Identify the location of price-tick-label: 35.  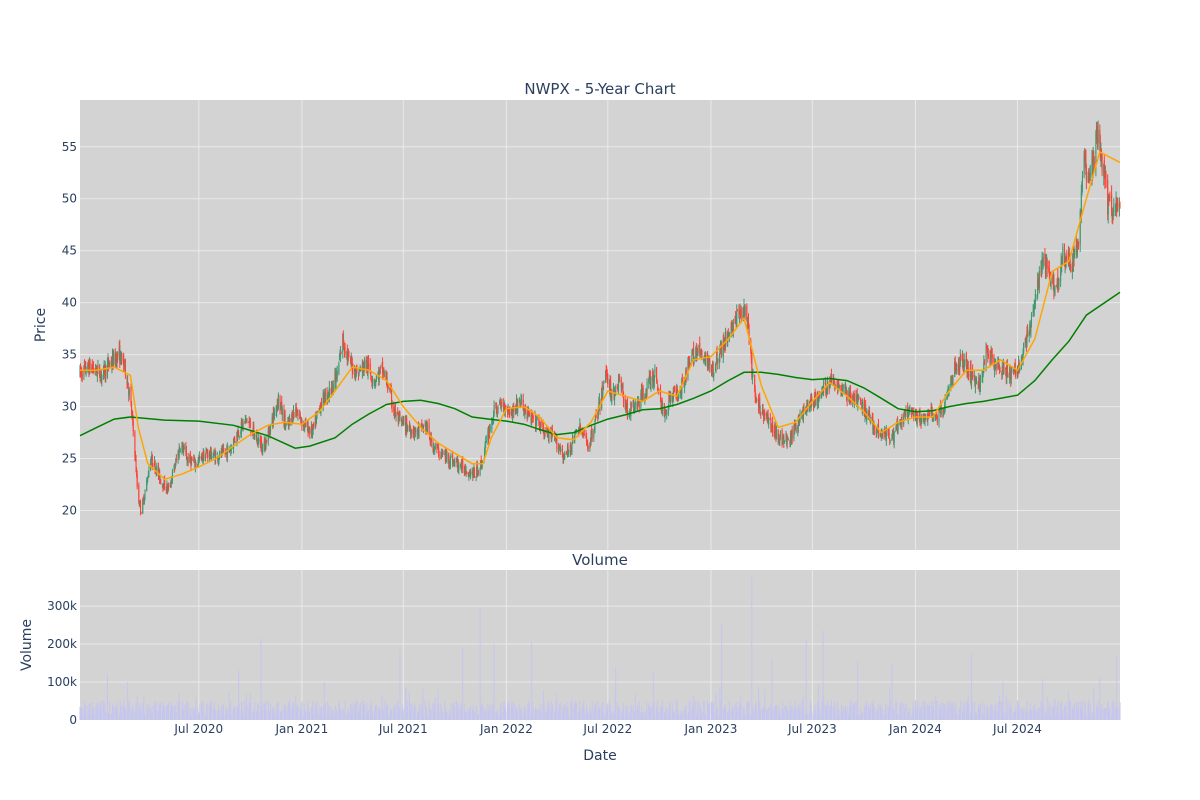
(69, 355).